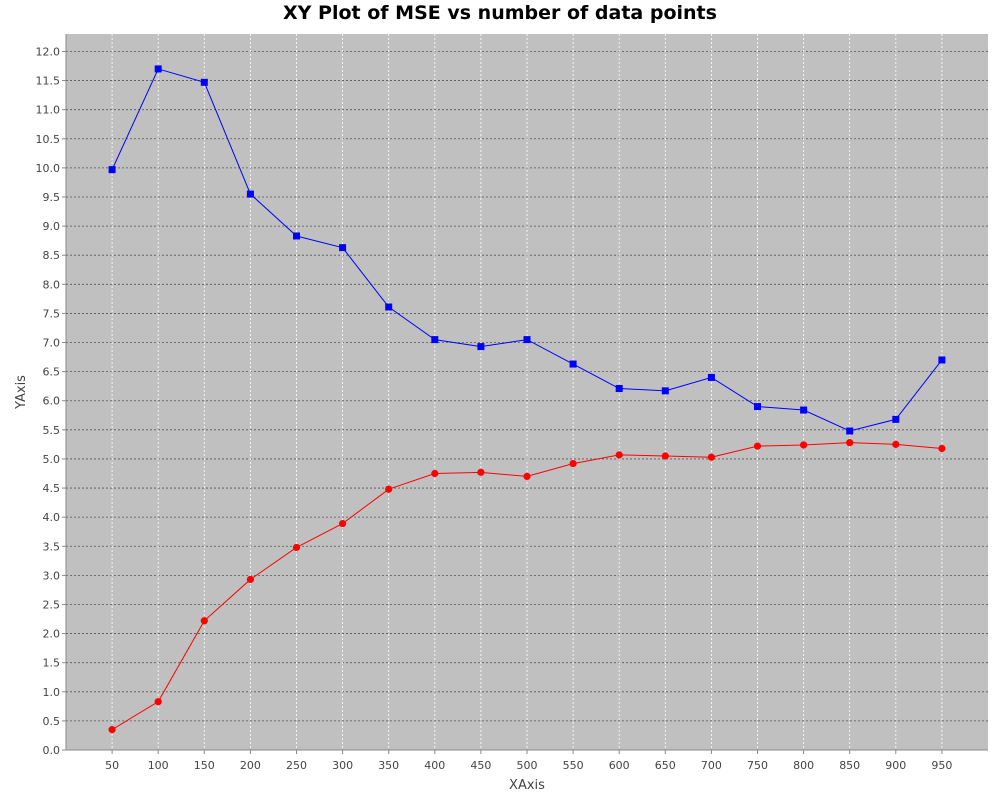 The width and height of the screenshot is (1000, 800). What do you see at coordinates (941, 765) in the screenshot?
I see `x-tick-label: 950` at bounding box center [941, 765].